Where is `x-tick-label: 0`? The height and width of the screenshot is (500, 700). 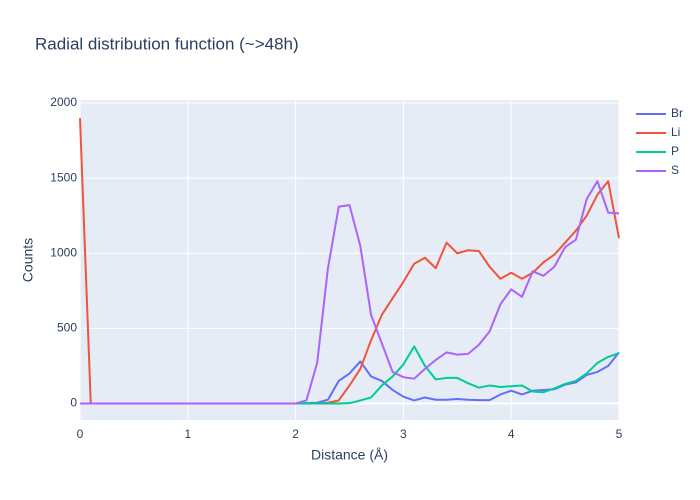
x-tick-label: 0 is located at coordinates (80, 434).